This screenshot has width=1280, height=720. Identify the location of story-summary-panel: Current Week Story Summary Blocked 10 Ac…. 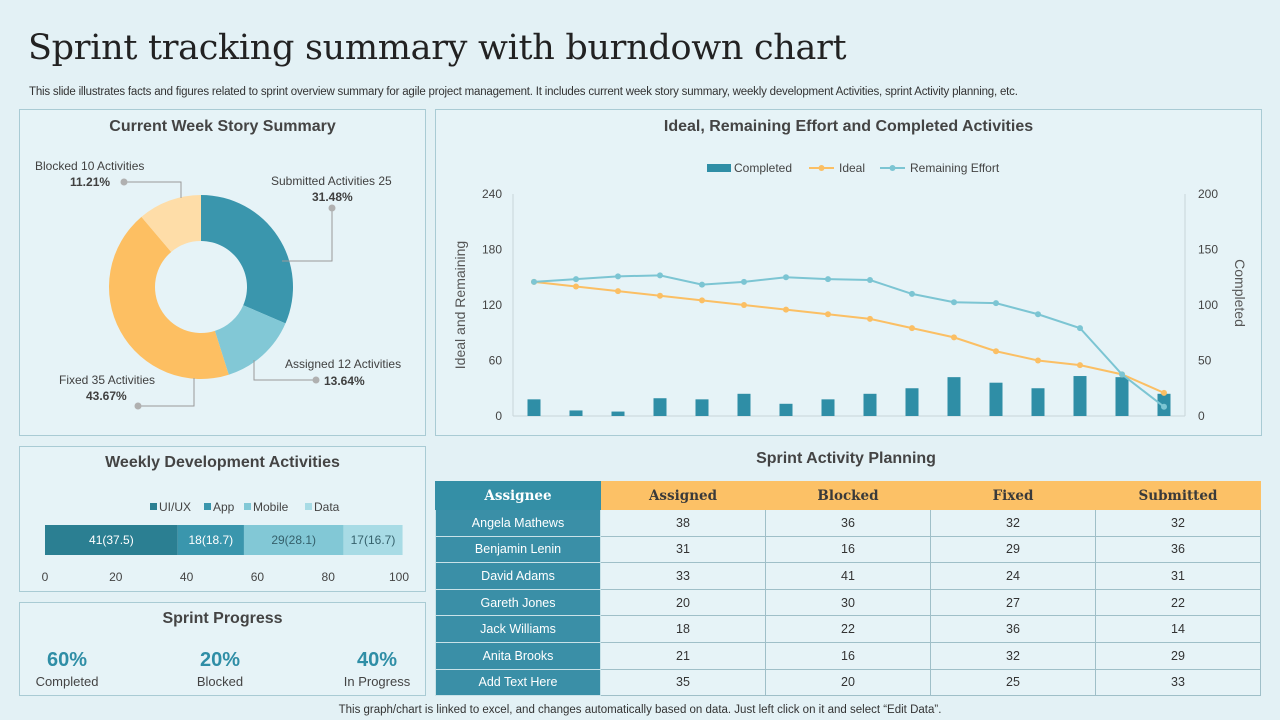
(222, 272).